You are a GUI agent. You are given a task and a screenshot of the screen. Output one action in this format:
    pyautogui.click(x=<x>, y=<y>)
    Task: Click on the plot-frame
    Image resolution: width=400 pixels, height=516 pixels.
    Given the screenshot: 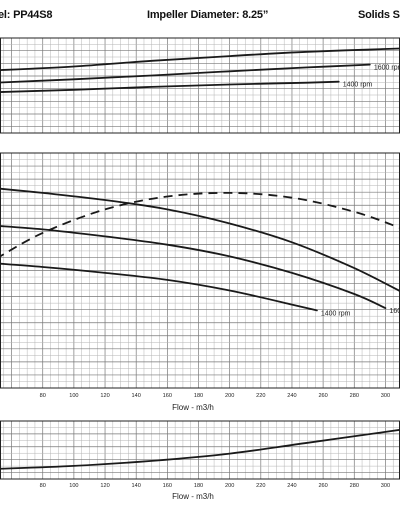 What is the action you would take?
    pyautogui.click(x=200, y=450)
    